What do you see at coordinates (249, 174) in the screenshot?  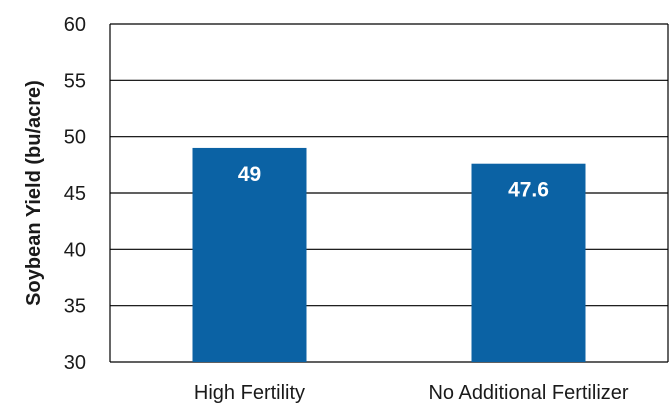 I see `data-label: 49` at bounding box center [249, 174].